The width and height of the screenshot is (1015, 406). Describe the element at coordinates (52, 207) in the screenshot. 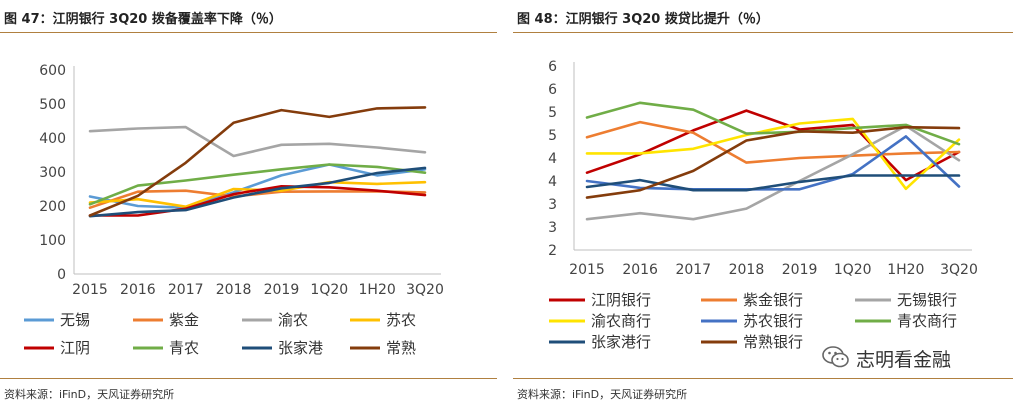

I see `y-tick-label: 200` at that location.